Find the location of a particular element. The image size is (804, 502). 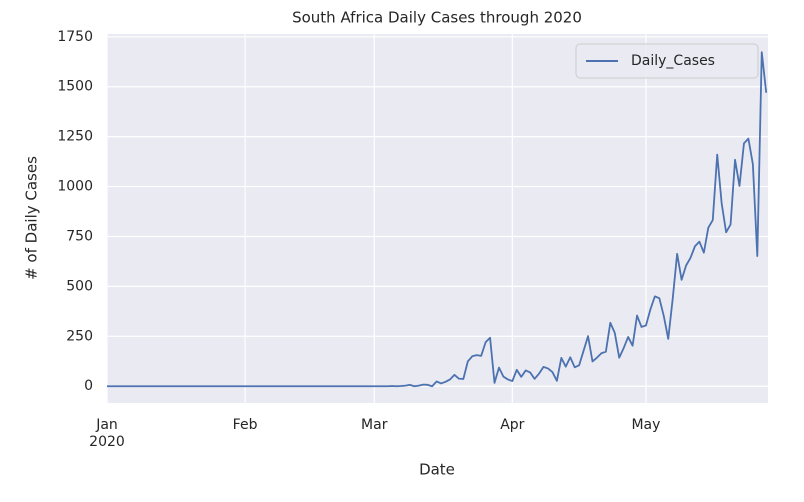

x-tick-label: Feb is located at coordinates (245, 425).